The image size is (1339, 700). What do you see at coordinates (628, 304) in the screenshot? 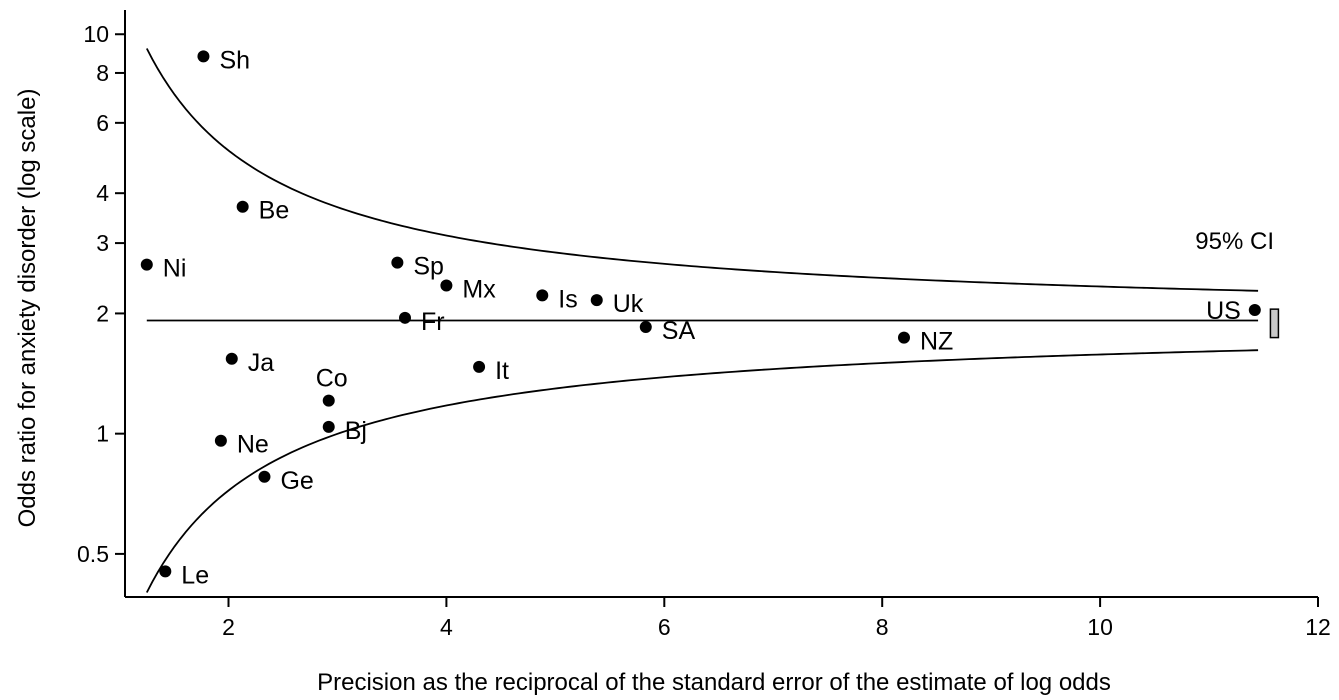
I see `point-label-uk: Uk` at bounding box center [628, 304].